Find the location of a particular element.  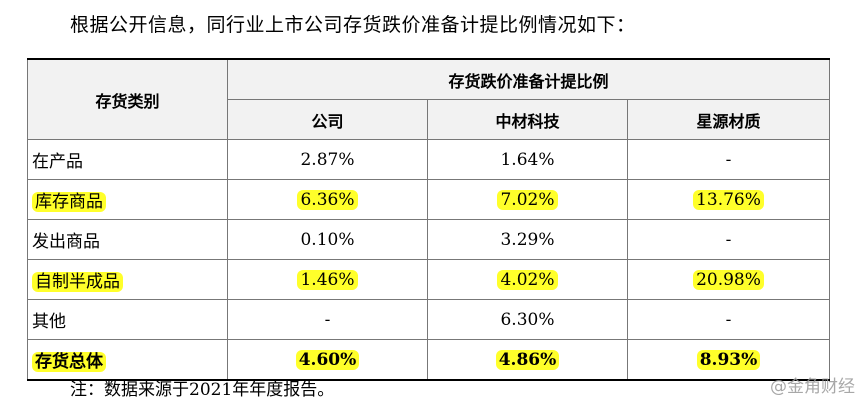

row-label: 发出商品 is located at coordinates (127, 239).